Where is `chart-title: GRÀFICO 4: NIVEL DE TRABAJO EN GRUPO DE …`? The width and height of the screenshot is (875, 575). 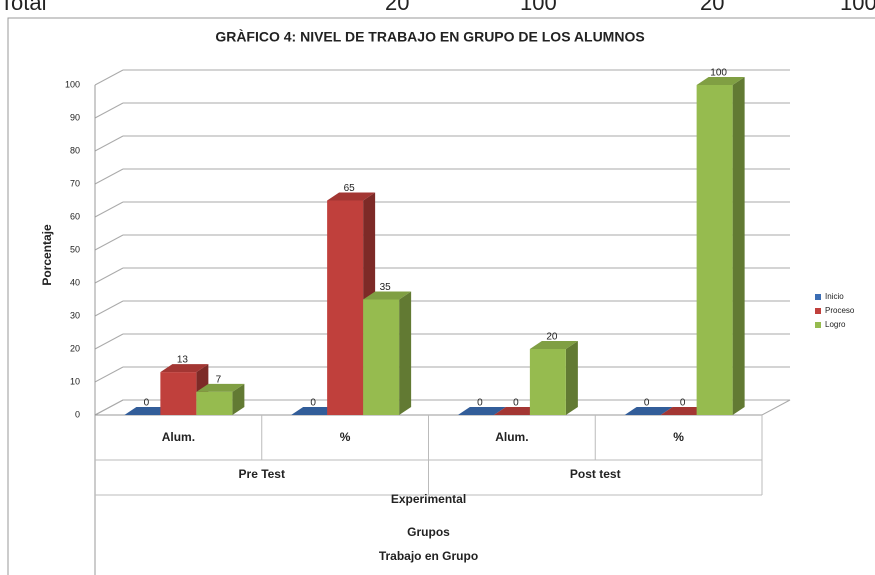
chart-title: GRÀFICO 4: NIVEL DE TRABAJO EN GRUPO DE … is located at coordinates (429, 37).